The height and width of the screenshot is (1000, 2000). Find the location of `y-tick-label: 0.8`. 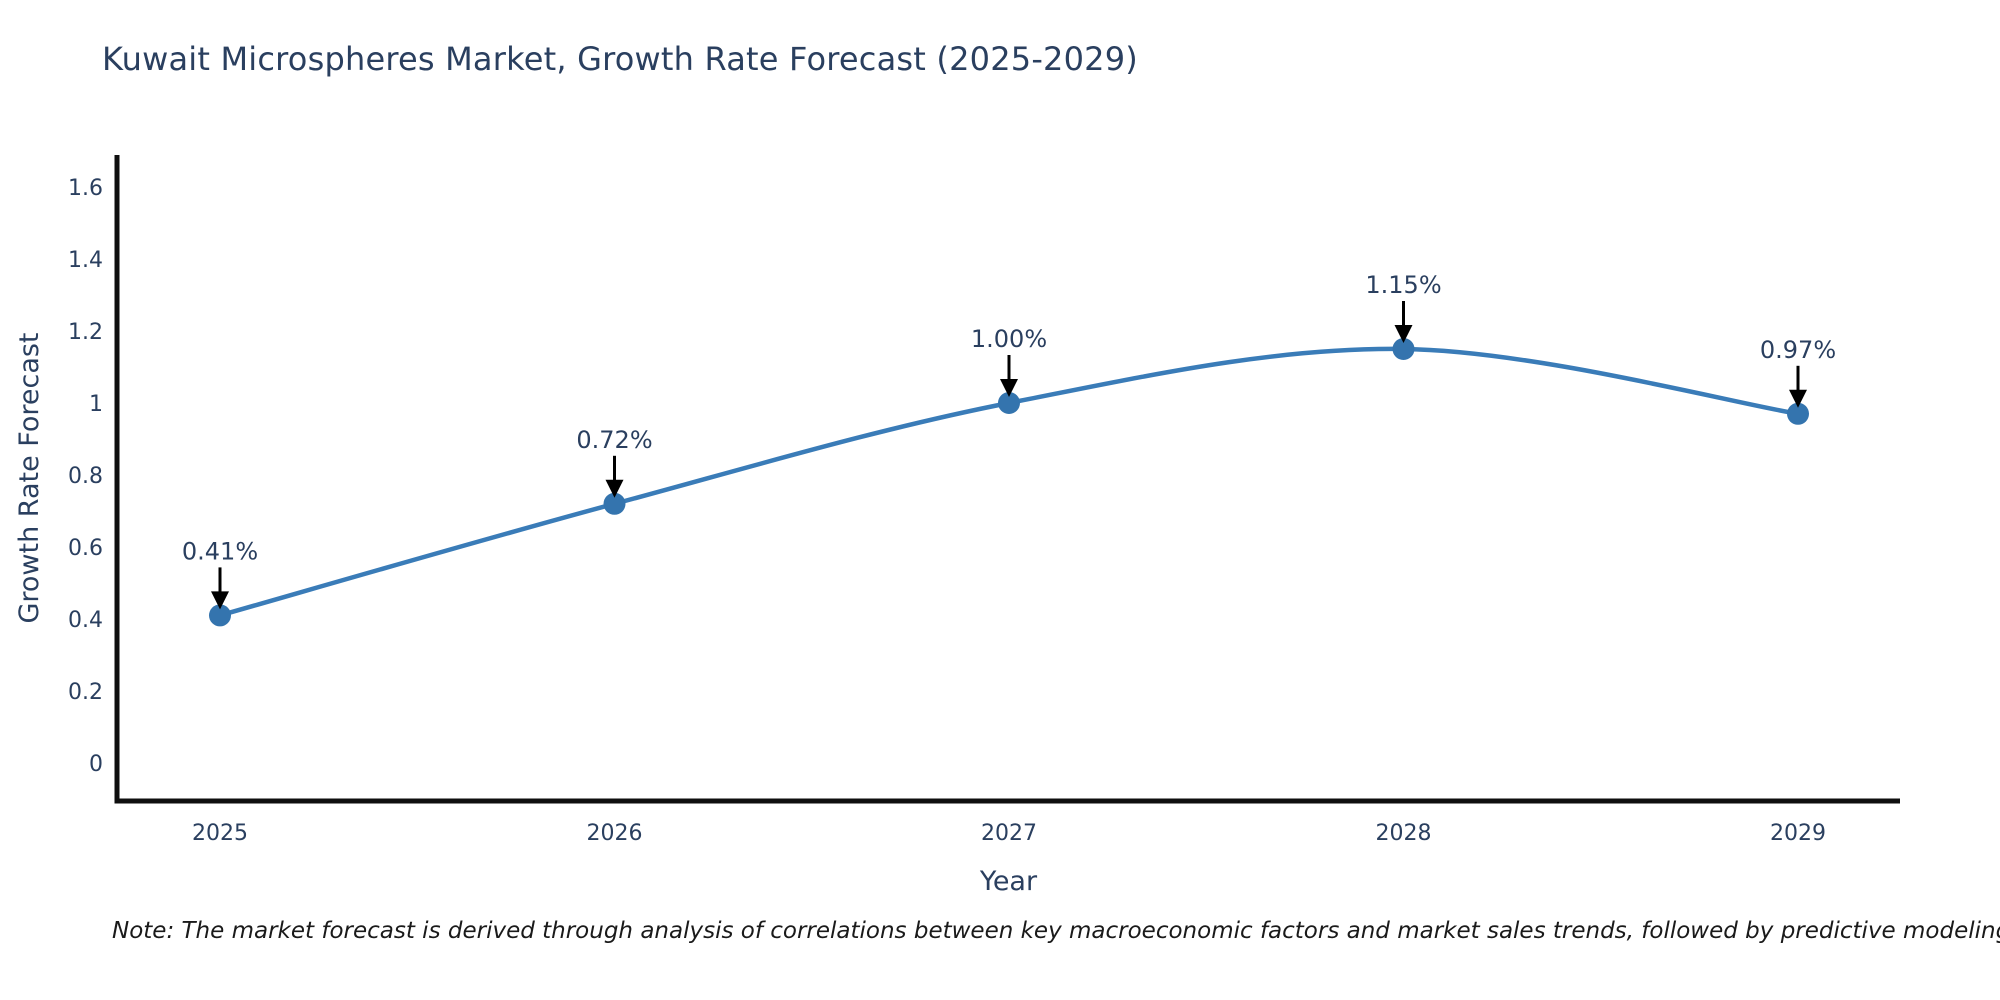

y-tick-label: 0.8 is located at coordinates (85, 476).